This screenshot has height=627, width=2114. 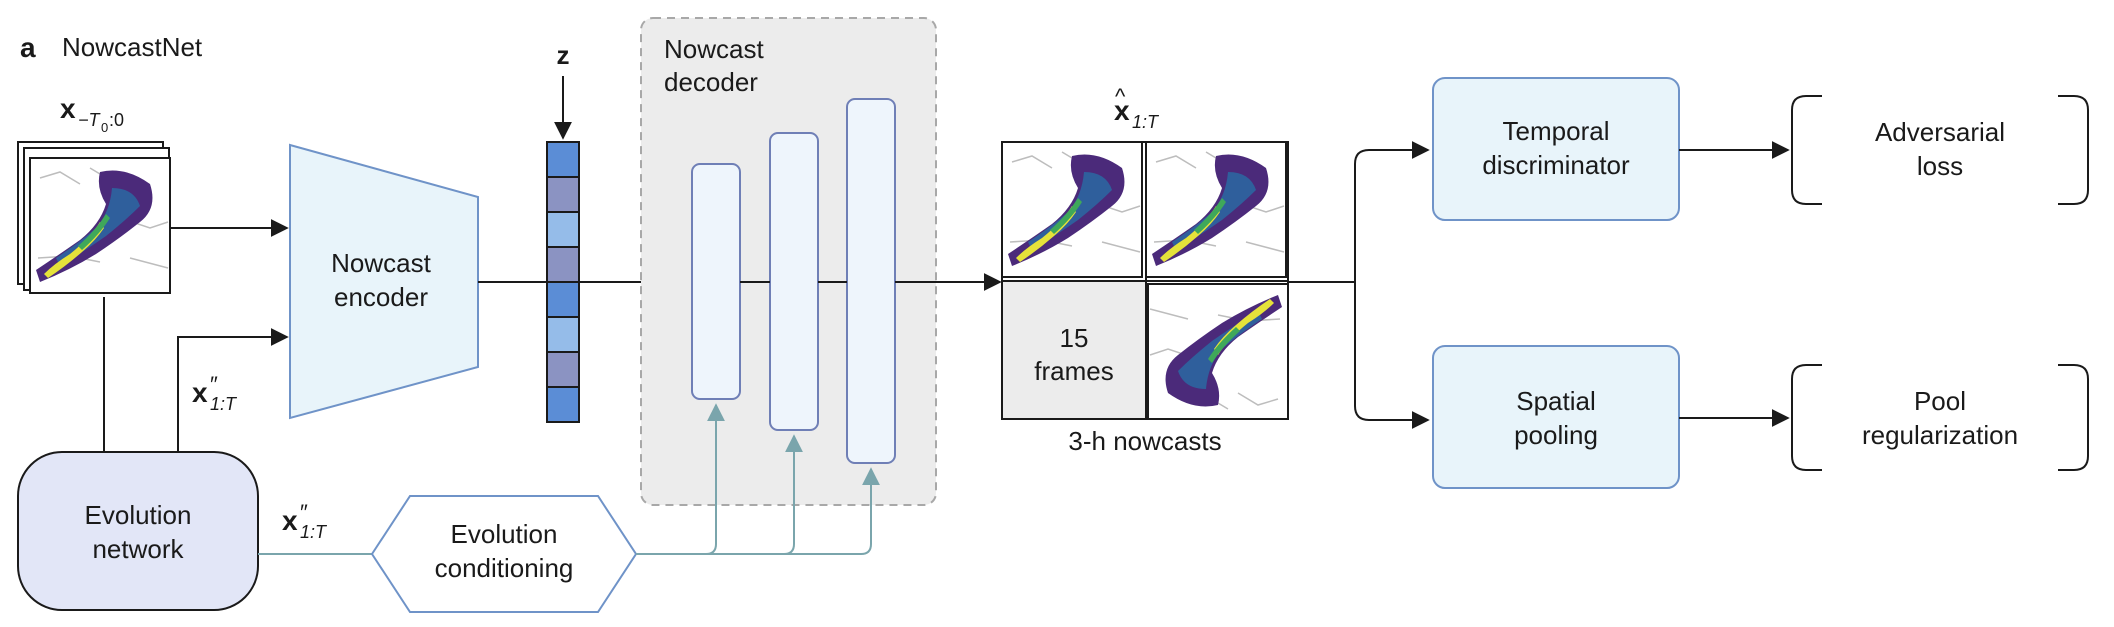 I want to click on evolution-network-block, so click(x=138, y=531).